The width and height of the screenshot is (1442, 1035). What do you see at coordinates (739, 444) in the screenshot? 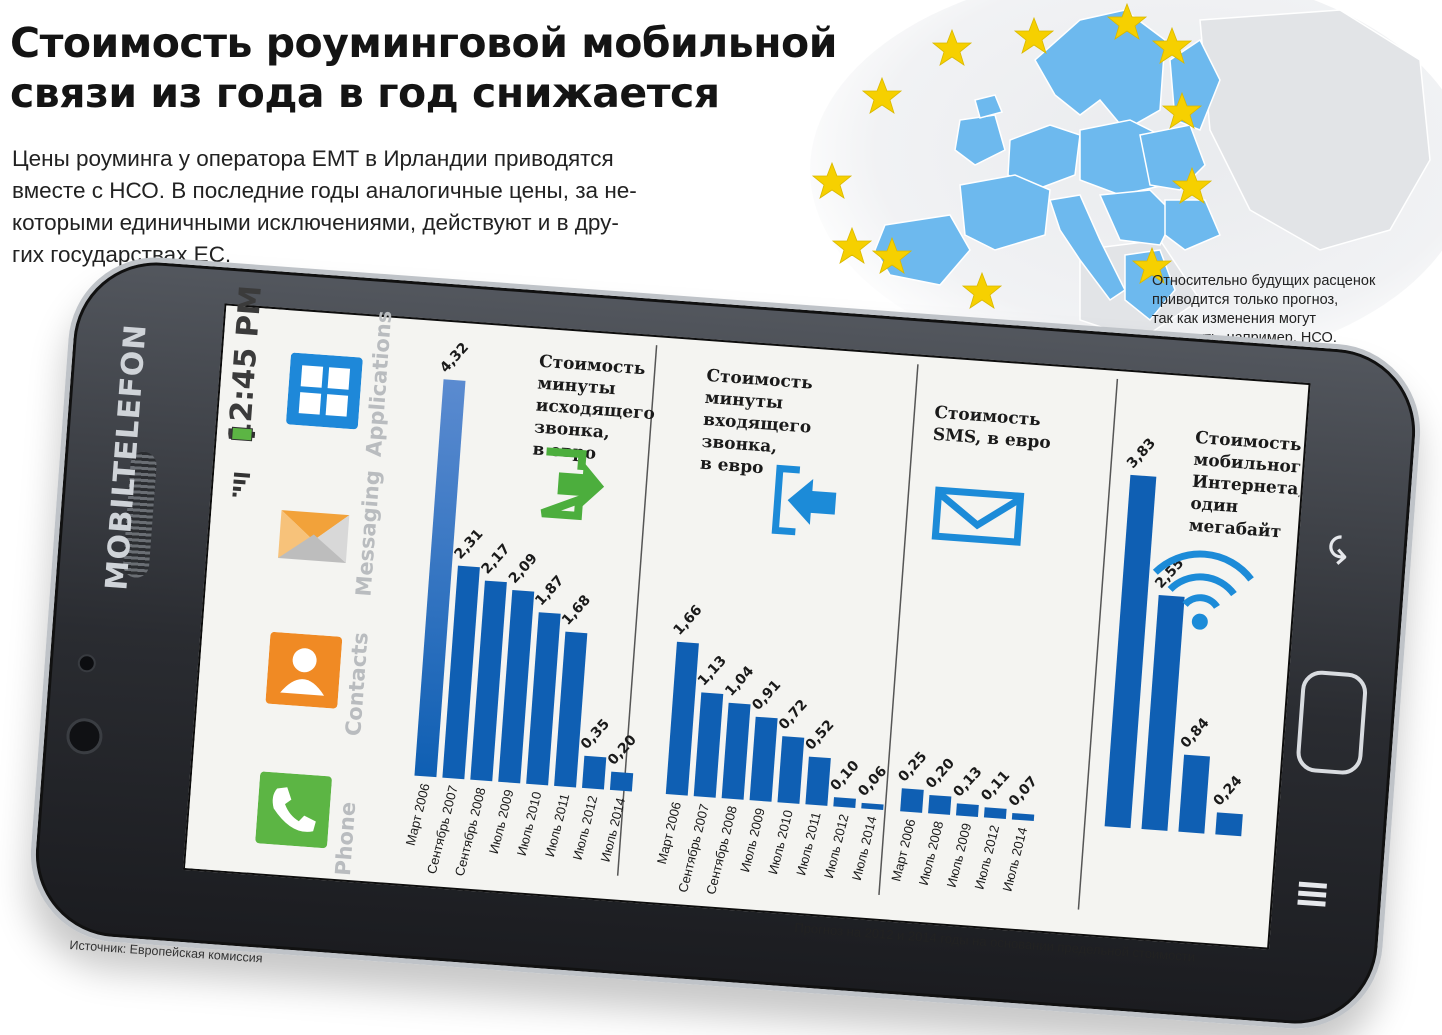
I see `chart-title-line: звонка,` at bounding box center [739, 444].